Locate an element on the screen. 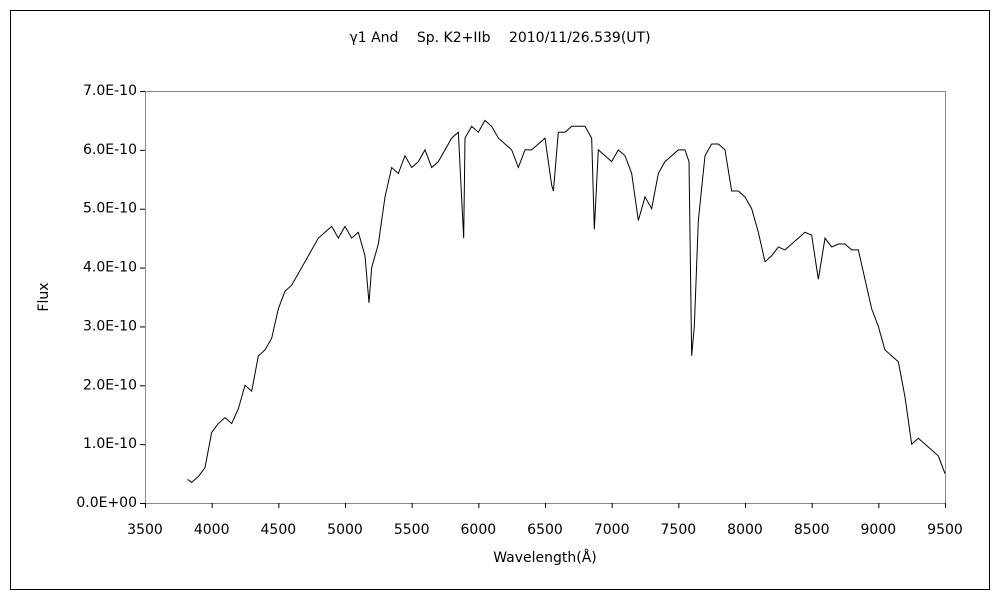 Image resolution: width=1000 pixels, height=600 pixels. y-tick-label: 5.0E-10 is located at coordinates (110, 209).